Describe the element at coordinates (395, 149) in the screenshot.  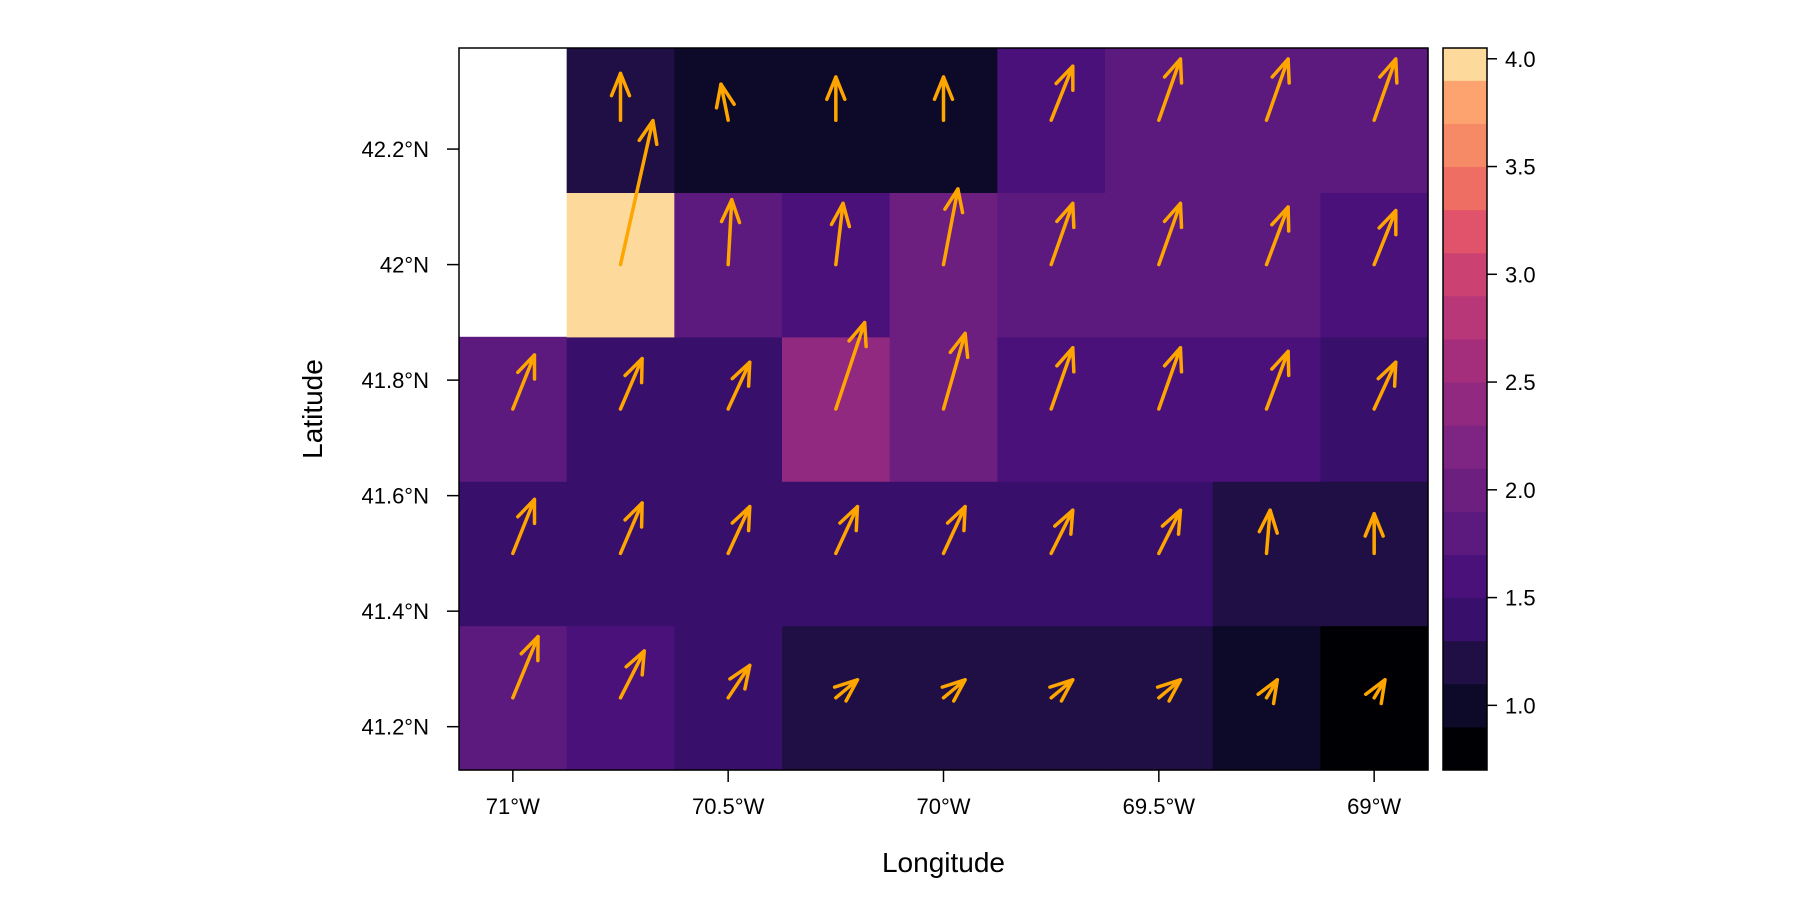
I see `y-tick-label: 42.2°N` at that location.